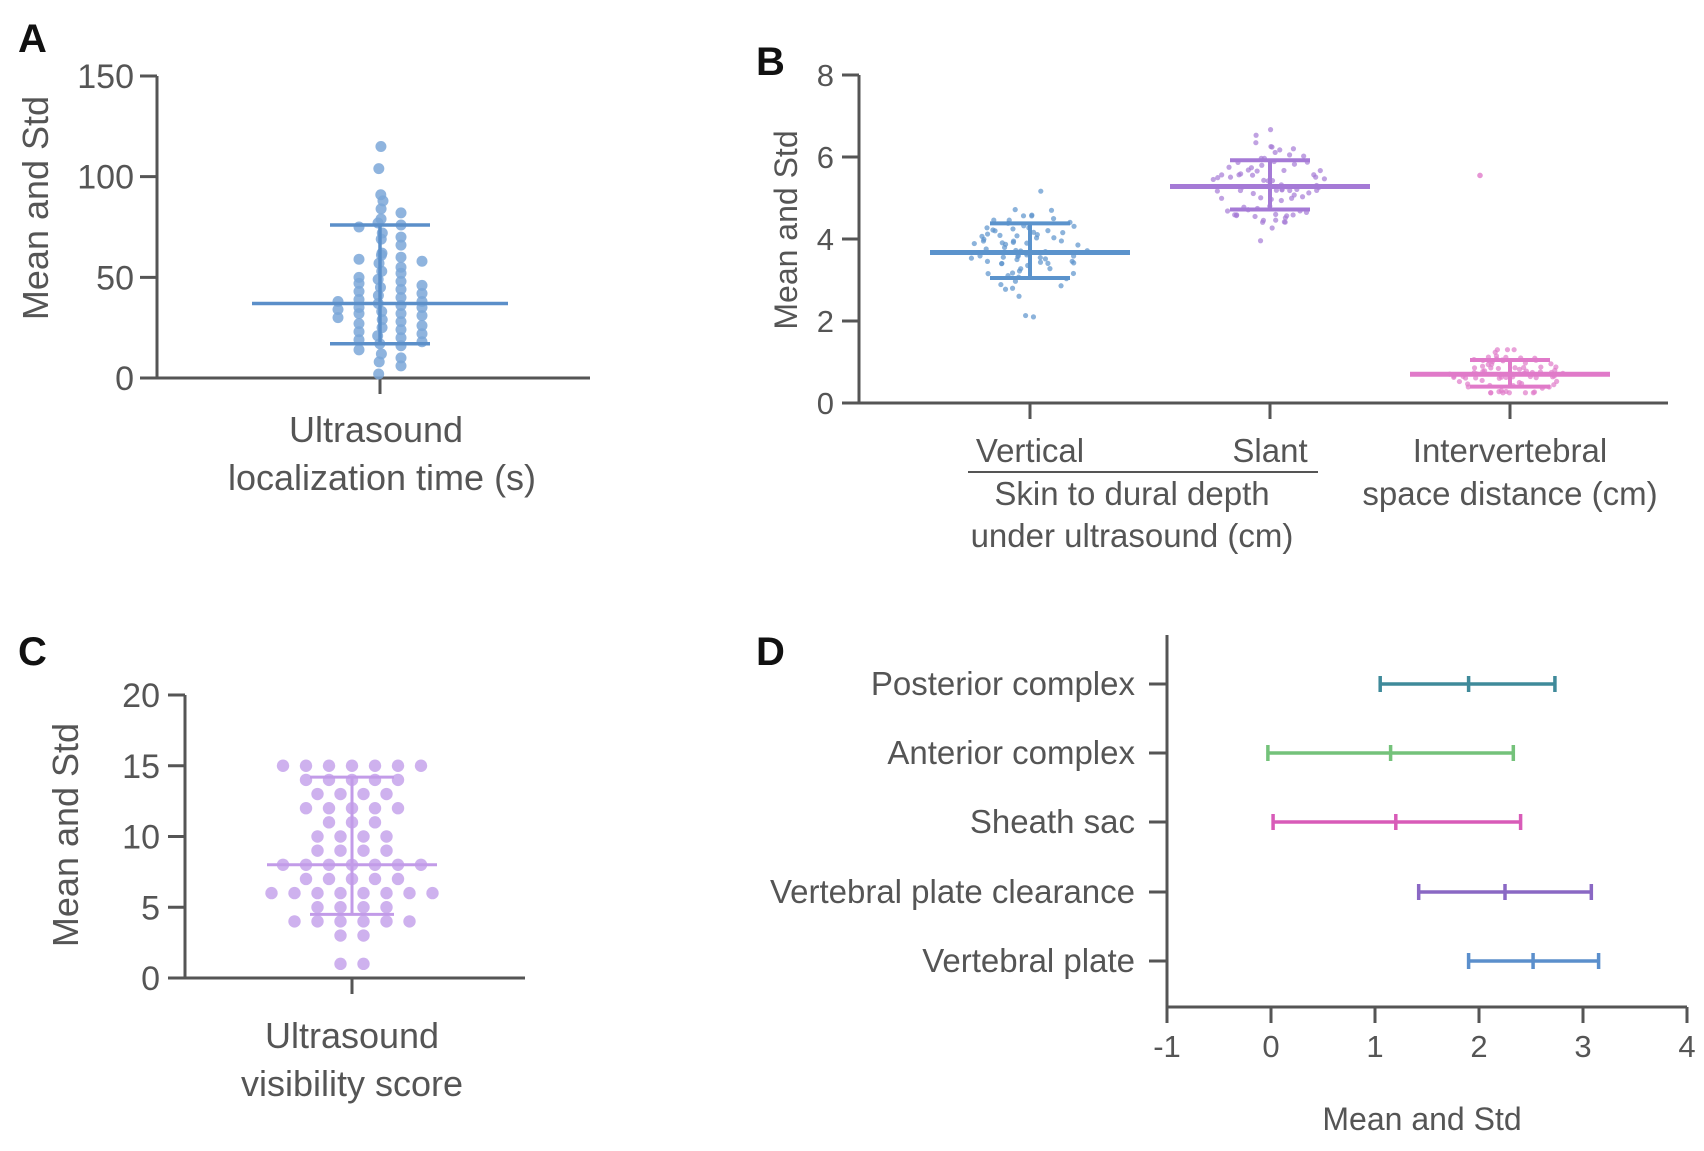 This screenshot has width=1704, height=1151. I want to click on panel-c-y-tick-label-0: 0, so click(150, 979).